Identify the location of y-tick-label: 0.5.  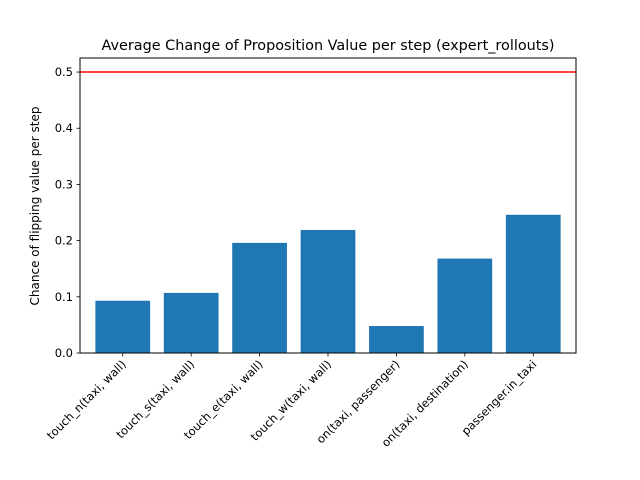
(64, 72).